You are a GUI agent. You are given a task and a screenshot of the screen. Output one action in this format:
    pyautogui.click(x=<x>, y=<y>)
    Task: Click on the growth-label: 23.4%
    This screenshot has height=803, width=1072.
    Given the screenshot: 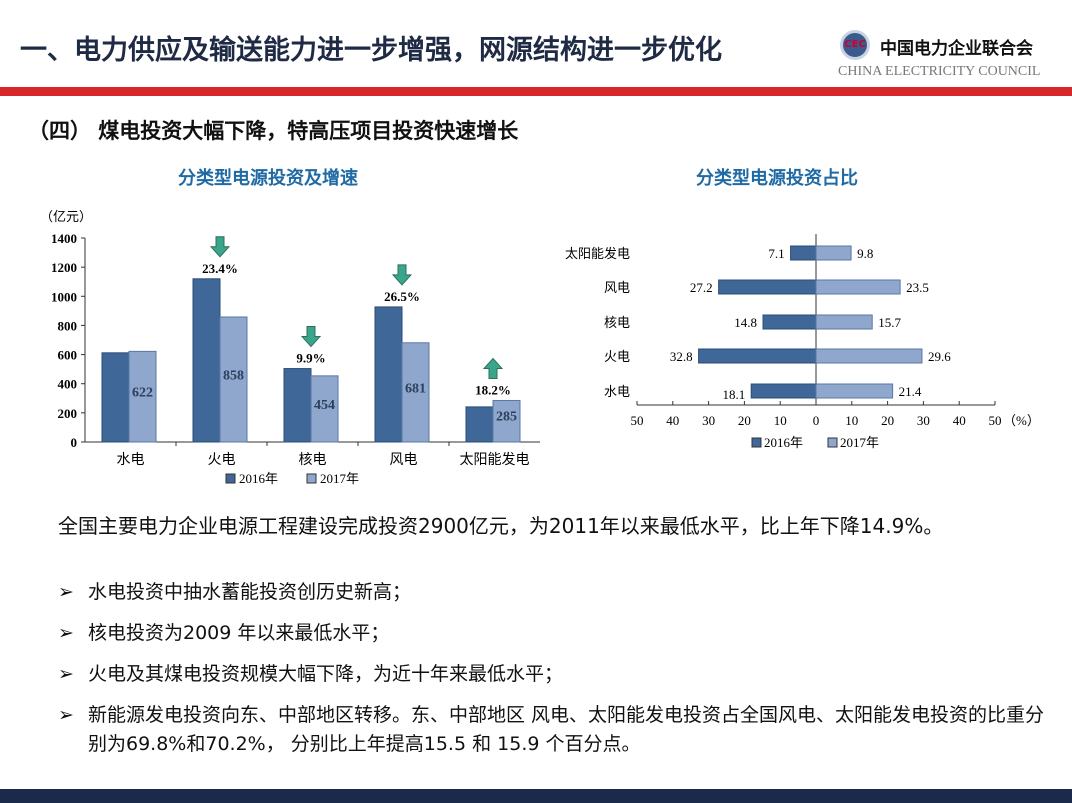 What is the action you would take?
    pyautogui.click(x=220, y=268)
    